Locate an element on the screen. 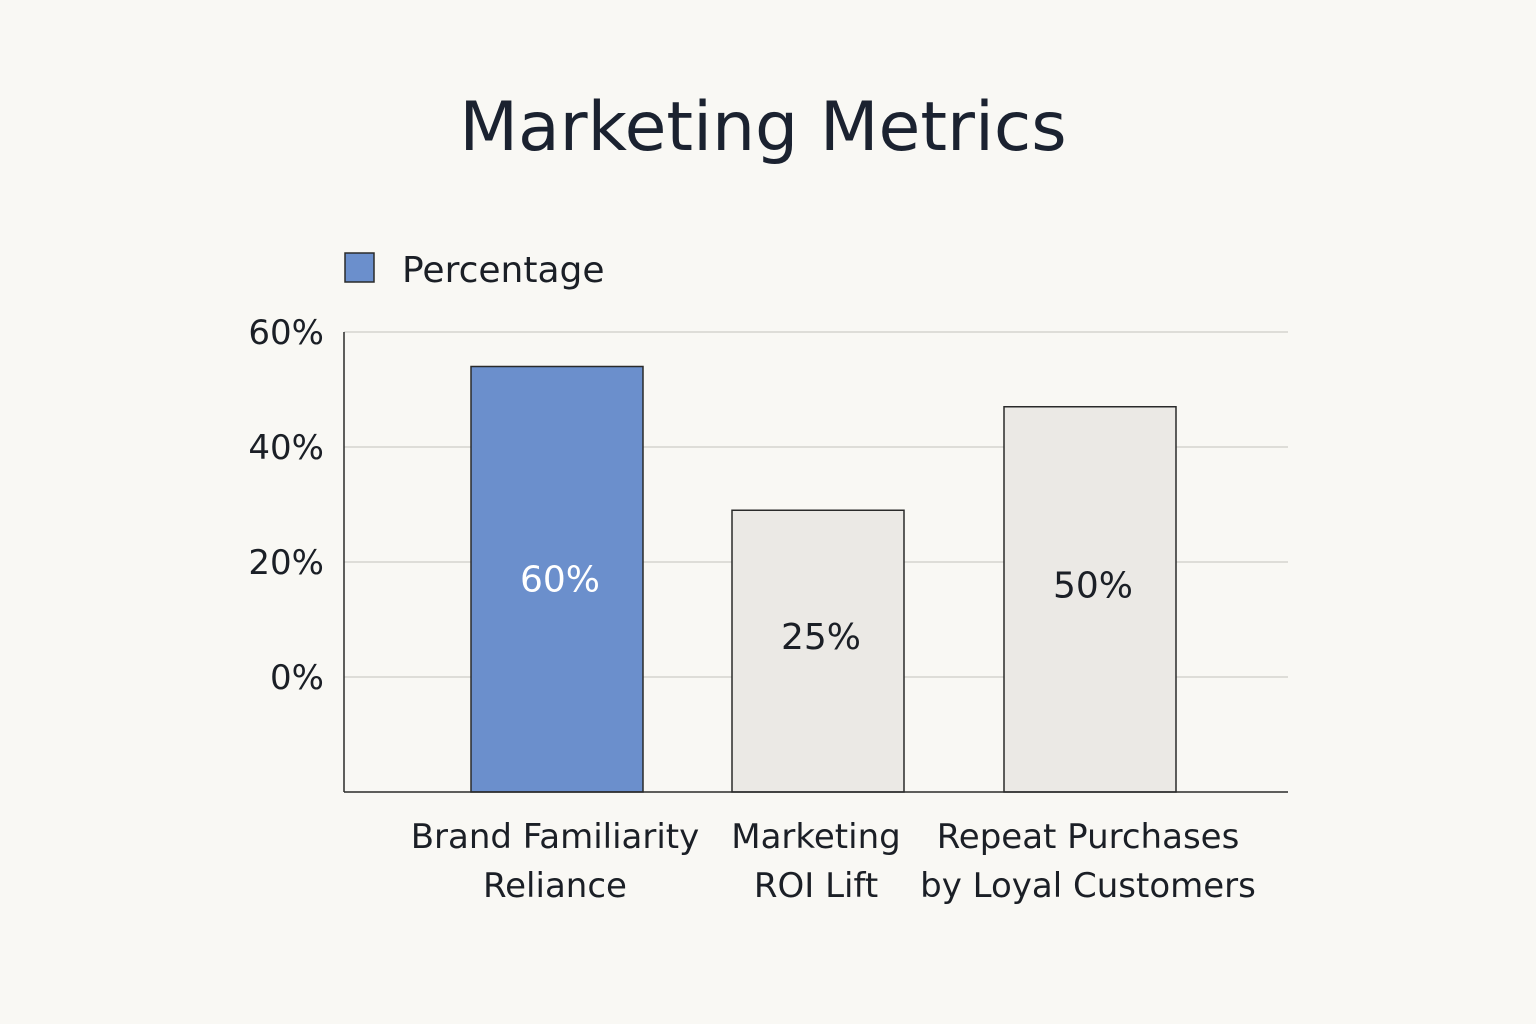 Image resolution: width=1536 pixels, height=1024 pixels. x-tick-label: Brand Familiarity is located at coordinates (555, 837).